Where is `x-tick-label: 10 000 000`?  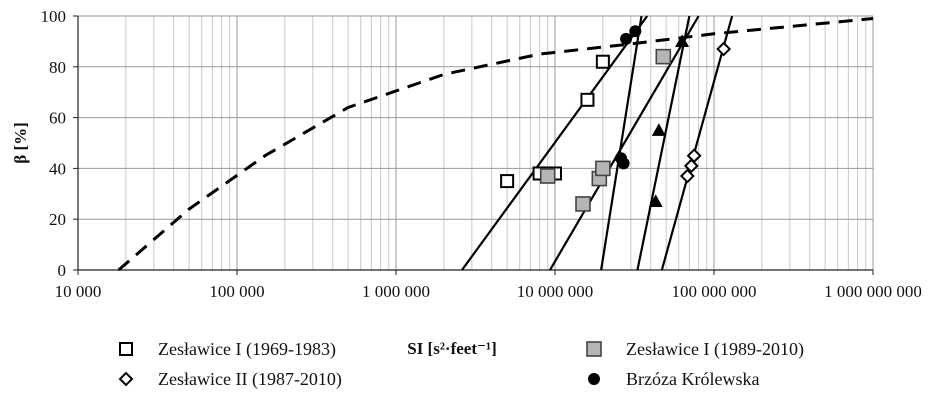 x-tick-label: 10 000 000 is located at coordinates (555, 291).